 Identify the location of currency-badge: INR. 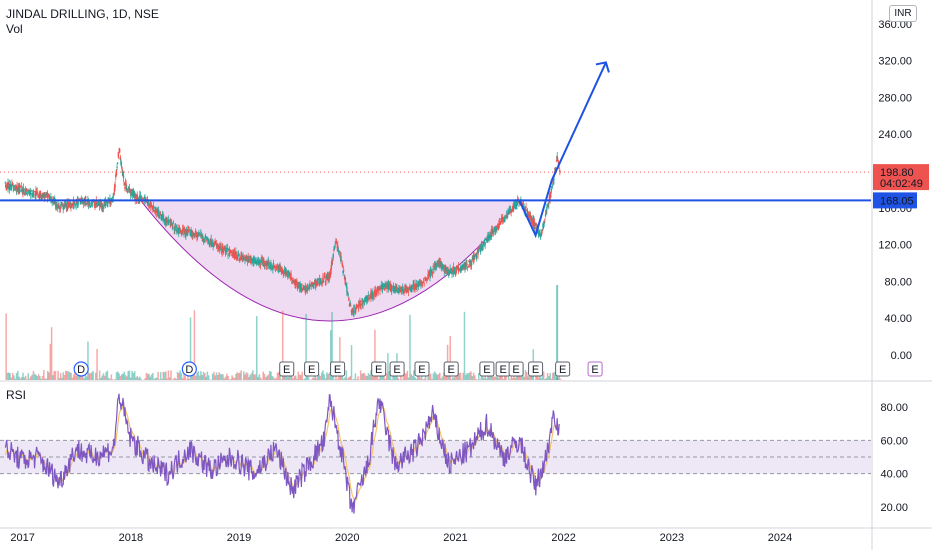
(903, 13).